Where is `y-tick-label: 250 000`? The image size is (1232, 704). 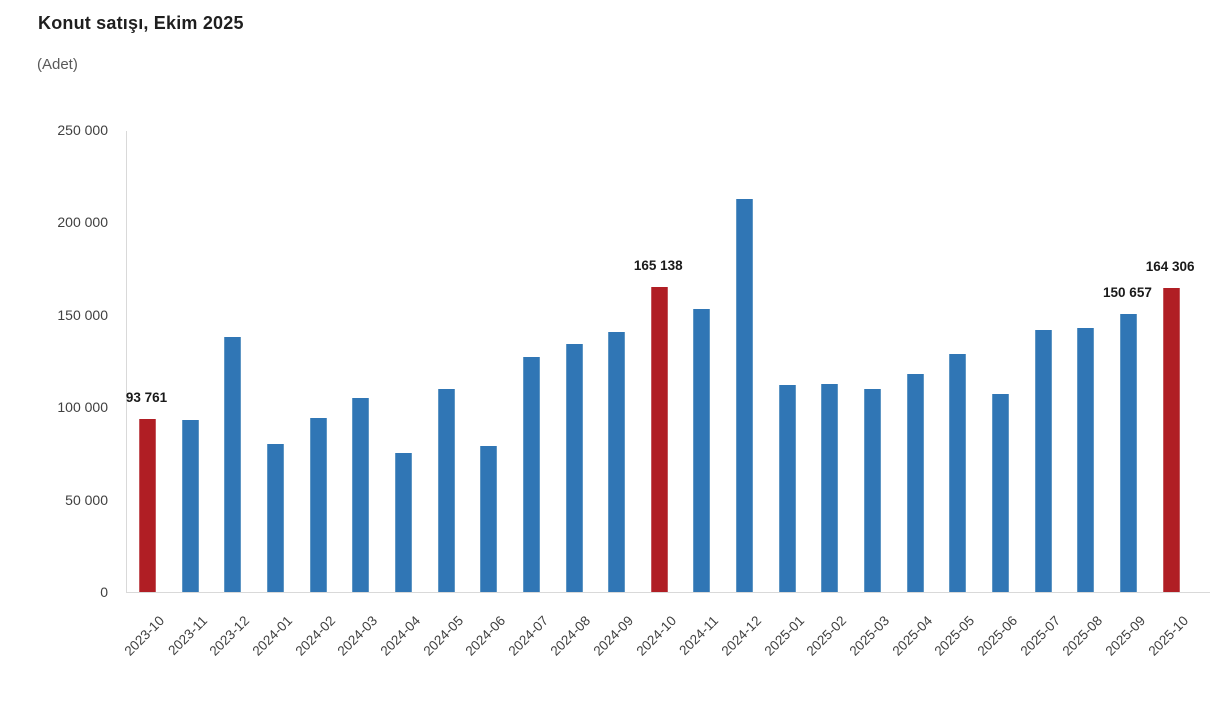 y-tick-label: 250 000 is located at coordinates (82, 130).